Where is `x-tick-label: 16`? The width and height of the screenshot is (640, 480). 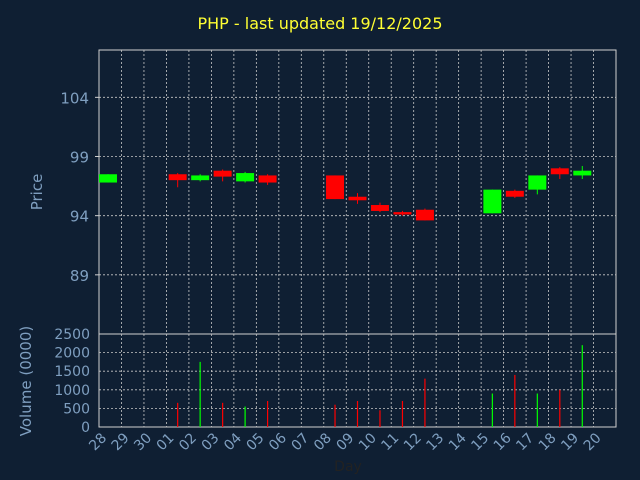 x-tick-label: 16 is located at coordinates (503, 442).